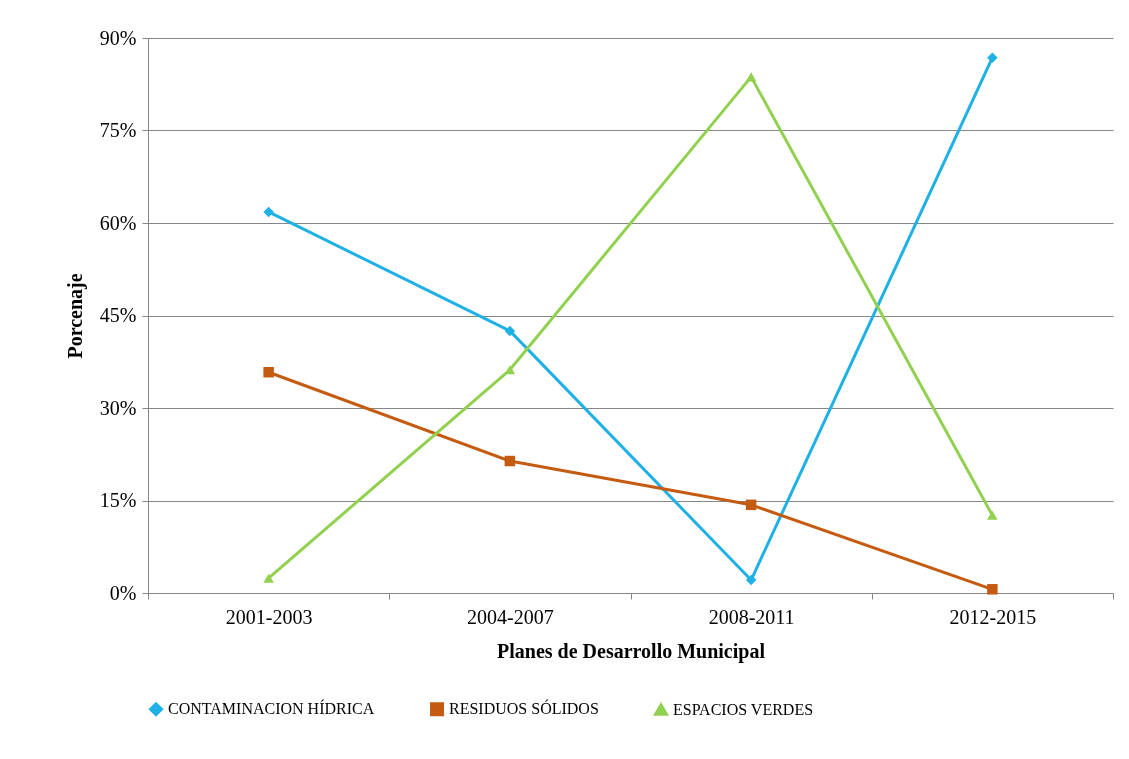  Describe the element at coordinates (118, 37) in the screenshot. I see `y-tick-label: 90%` at that location.